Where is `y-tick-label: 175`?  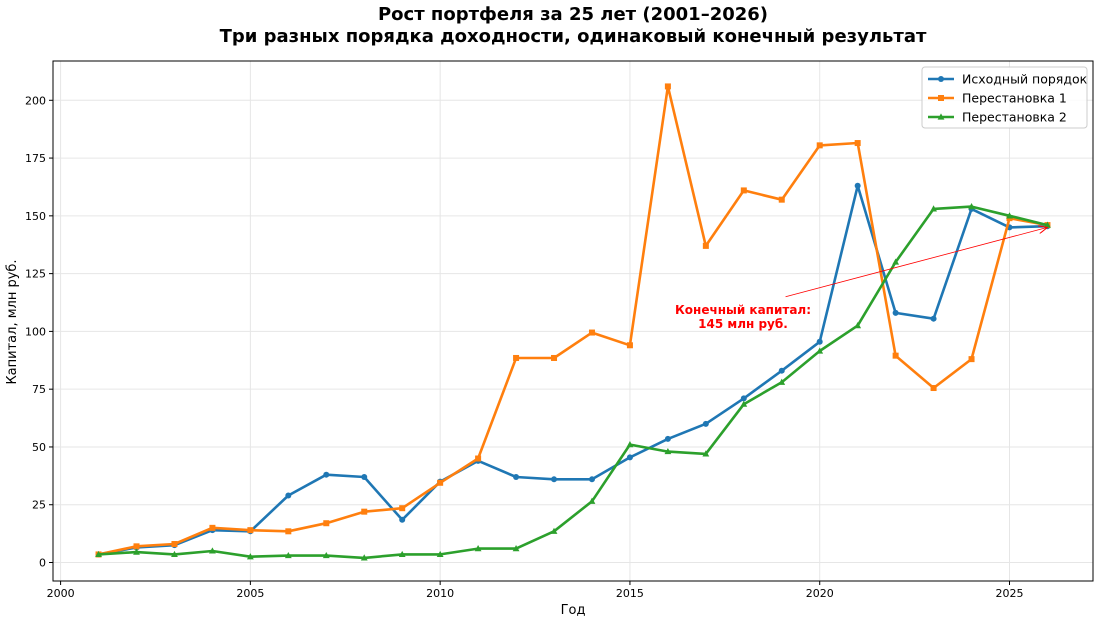 y-tick-label: 175 is located at coordinates (35, 158).